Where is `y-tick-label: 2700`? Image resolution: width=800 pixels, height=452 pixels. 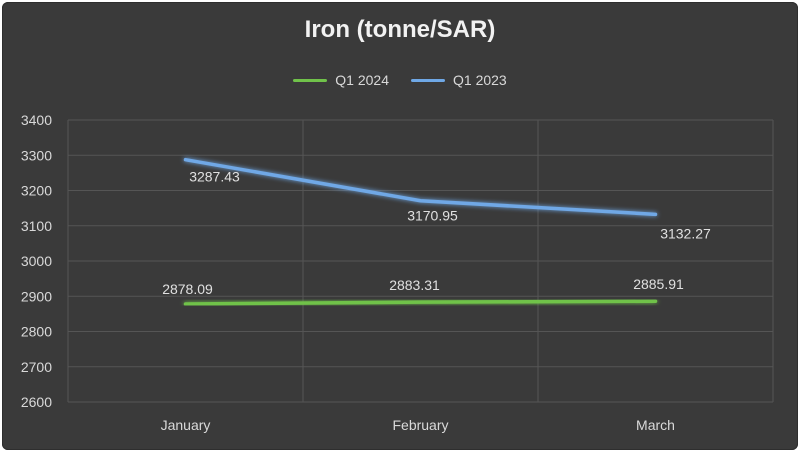
y-tick-label: 2700 is located at coordinates (36, 367).